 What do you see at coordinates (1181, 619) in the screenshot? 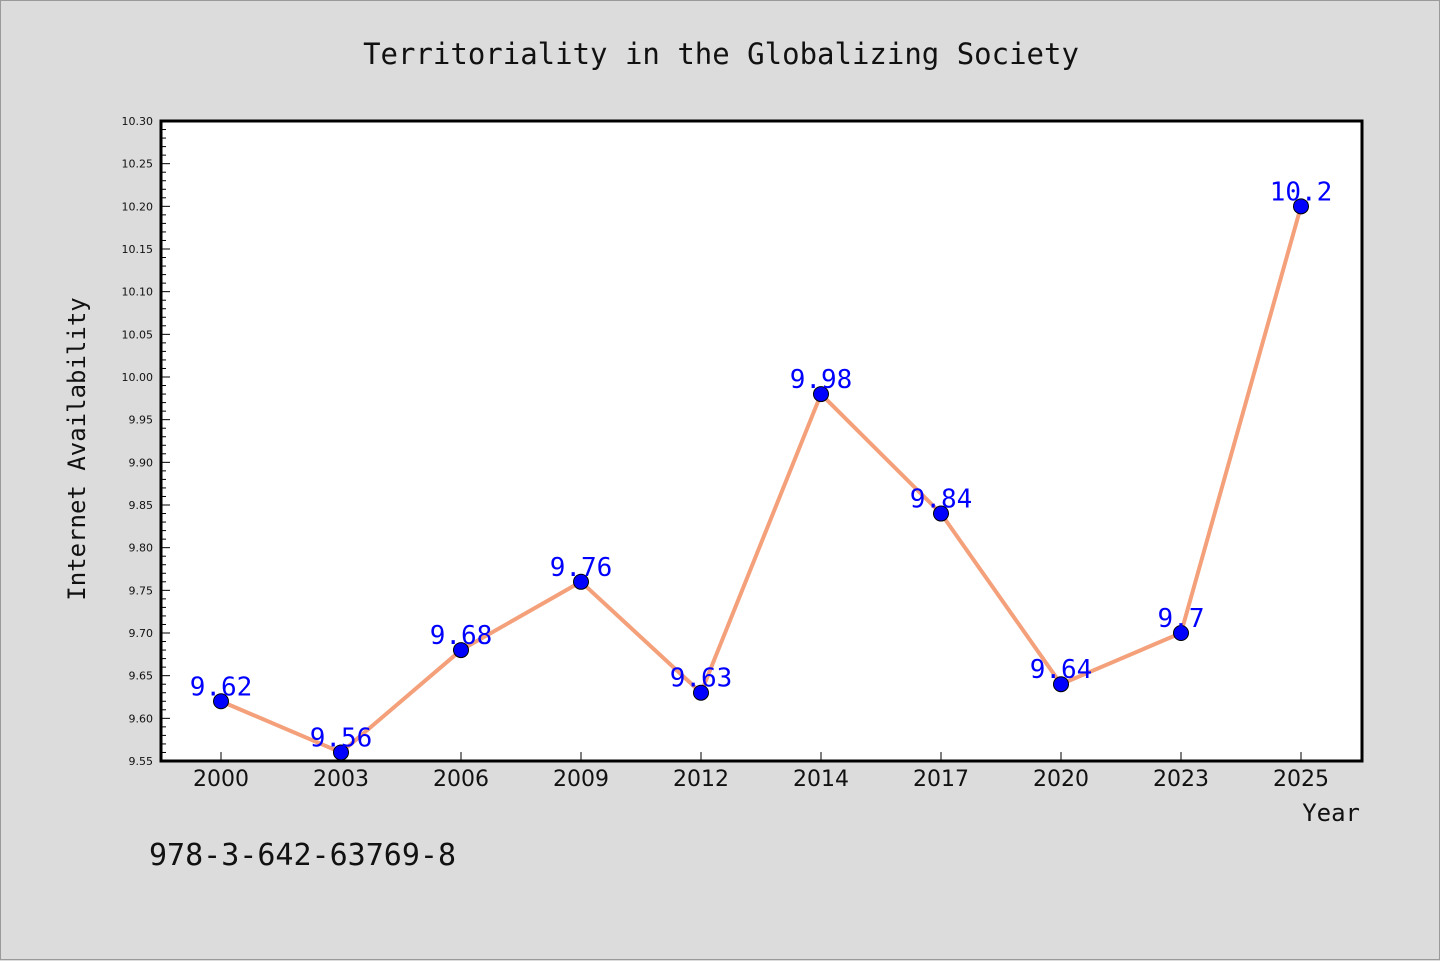
I see `data-label: 9.7` at bounding box center [1181, 619].